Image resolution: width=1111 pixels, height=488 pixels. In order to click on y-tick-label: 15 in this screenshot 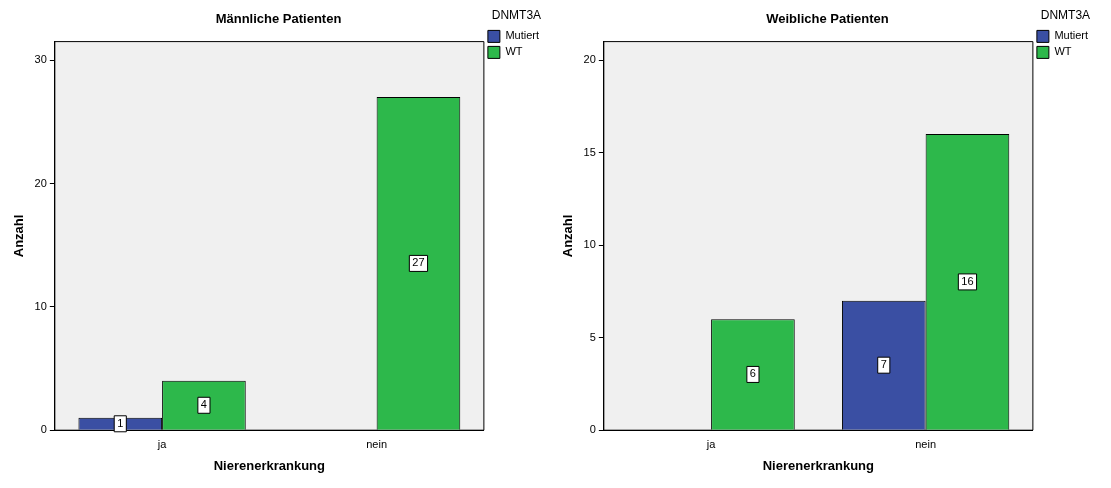, I will do `click(589, 151)`.